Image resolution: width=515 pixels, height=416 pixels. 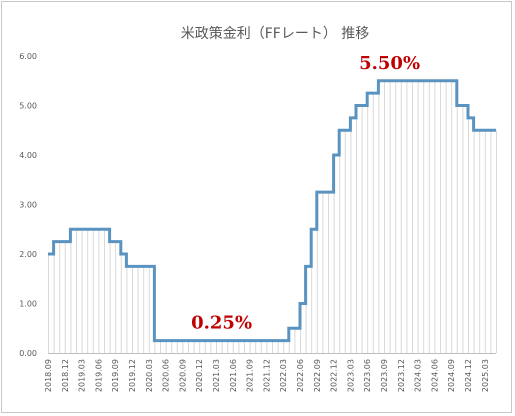 What do you see at coordinates (418, 375) in the screenshot?
I see `x-tick-label: 2024.03` at bounding box center [418, 375].